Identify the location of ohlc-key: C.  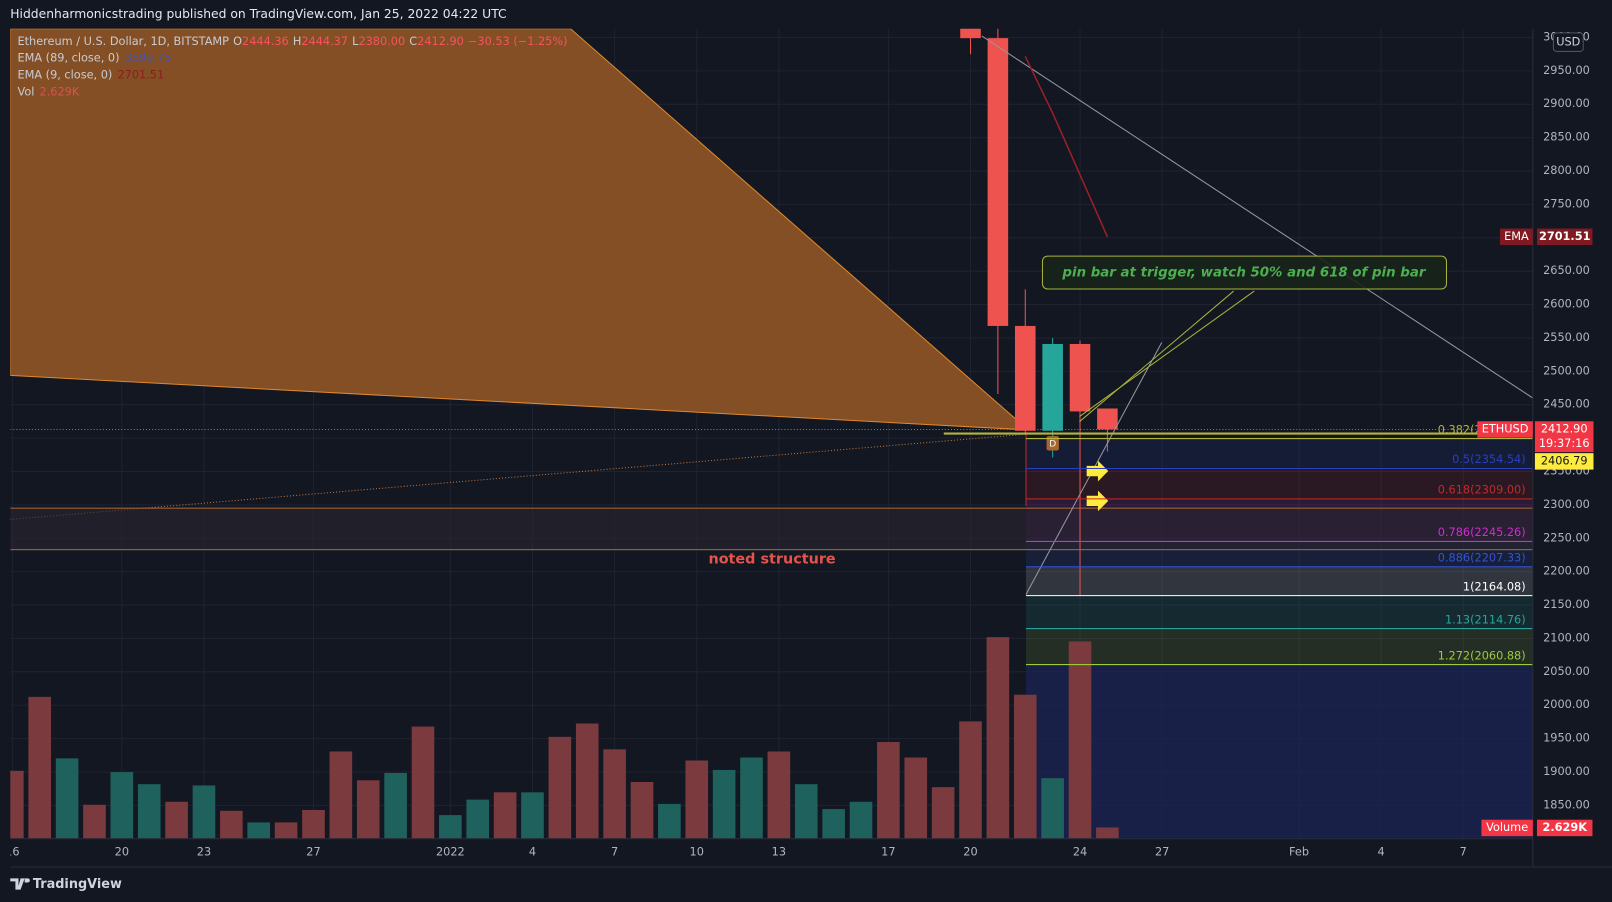
(413, 41).